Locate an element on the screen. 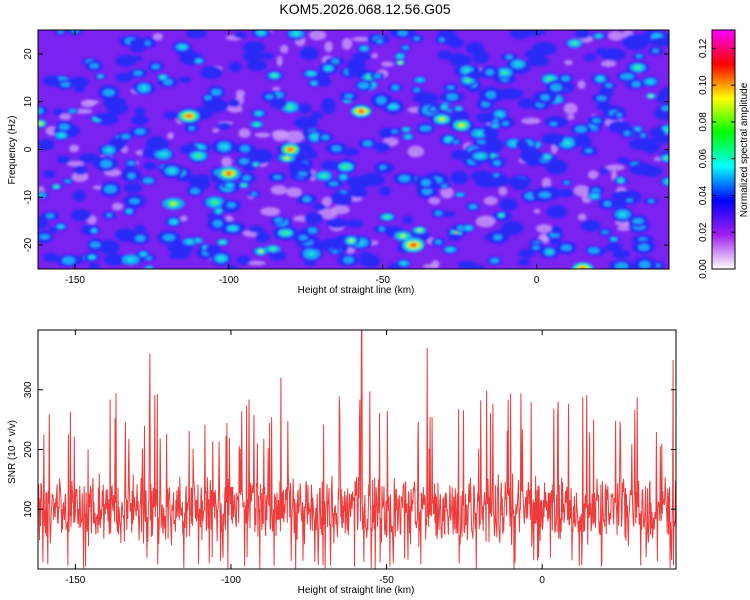 Image resolution: width=750 pixels, height=600 pixels. colorbar-tick-label: 0.02 is located at coordinates (703, 232).